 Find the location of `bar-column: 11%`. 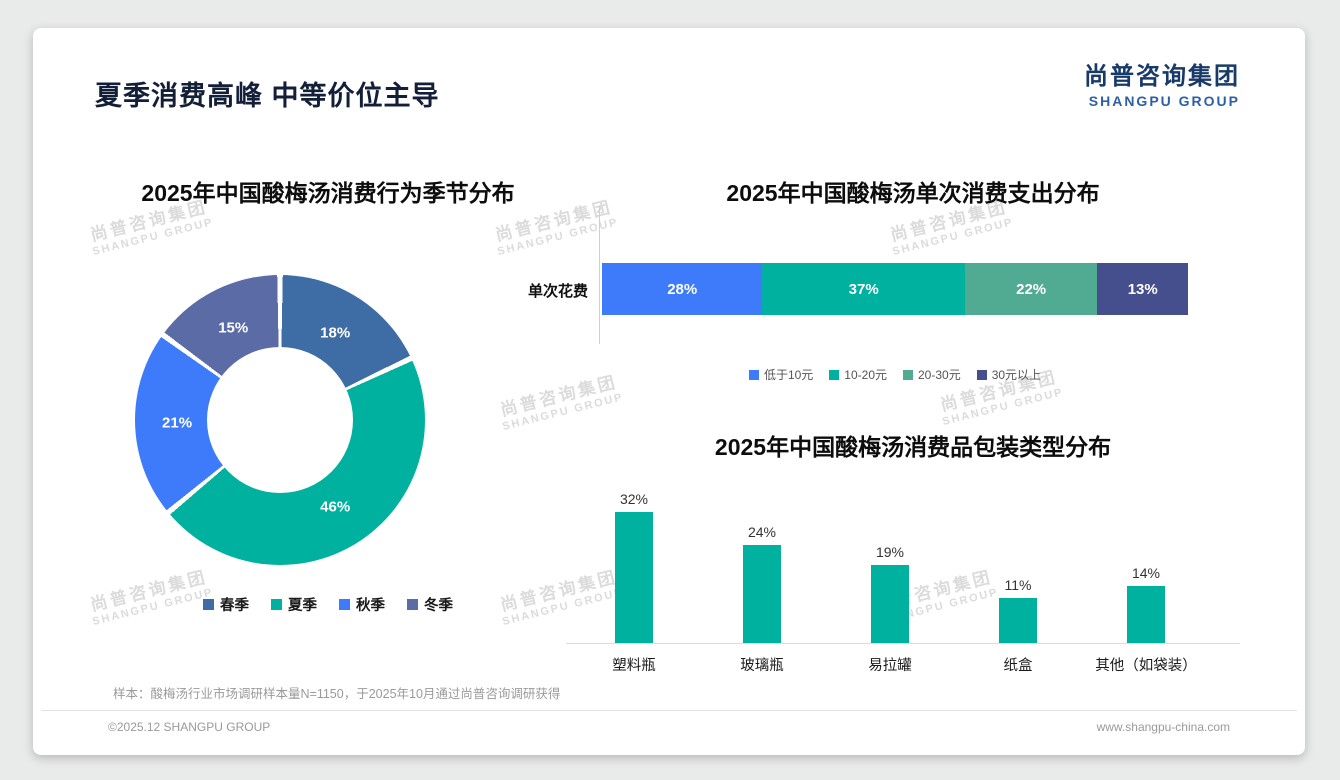

bar-column: 11% is located at coordinates (1018, 610).